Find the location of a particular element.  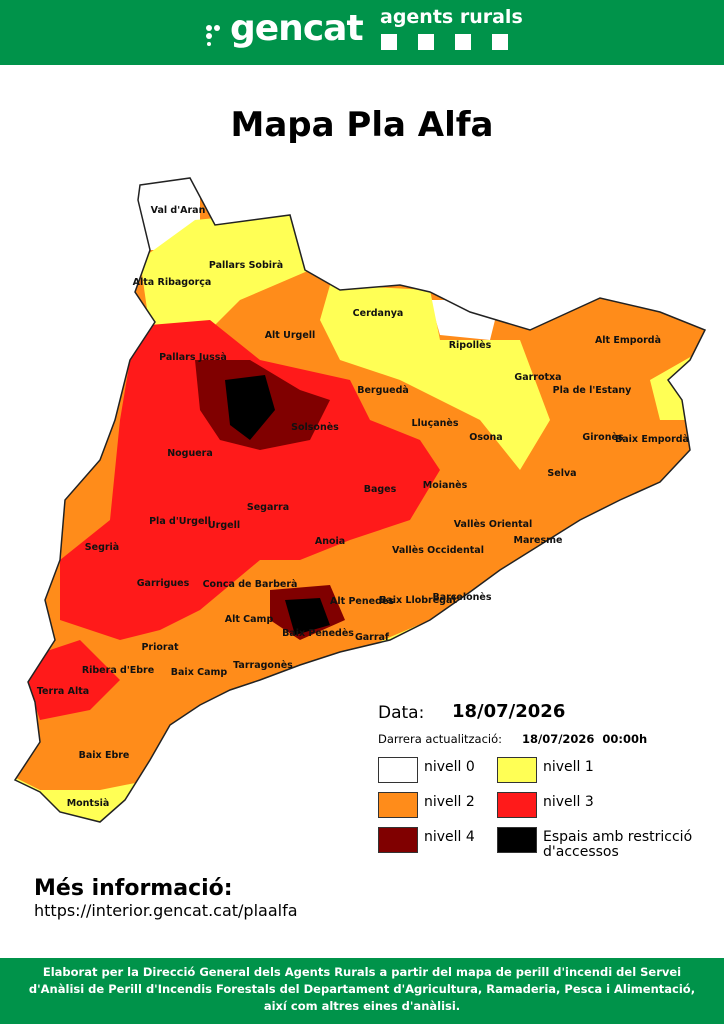

region-label: Garrotxa is located at coordinates (537, 377).